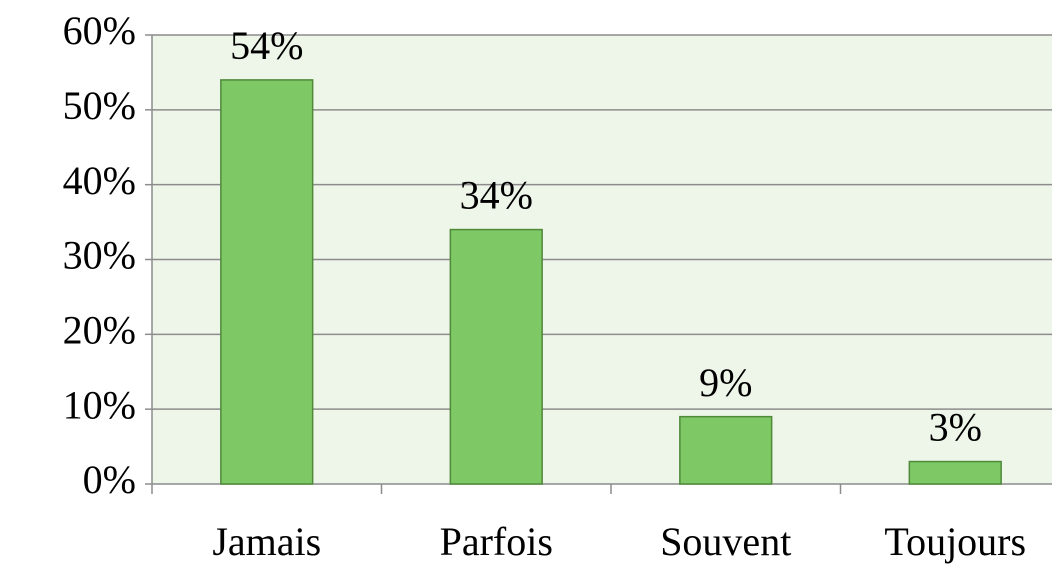 The image size is (1052, 568). Describe the element at coordinates (496, 541) in the screenshot. I see `x-tick-label: Parfois` at that location.